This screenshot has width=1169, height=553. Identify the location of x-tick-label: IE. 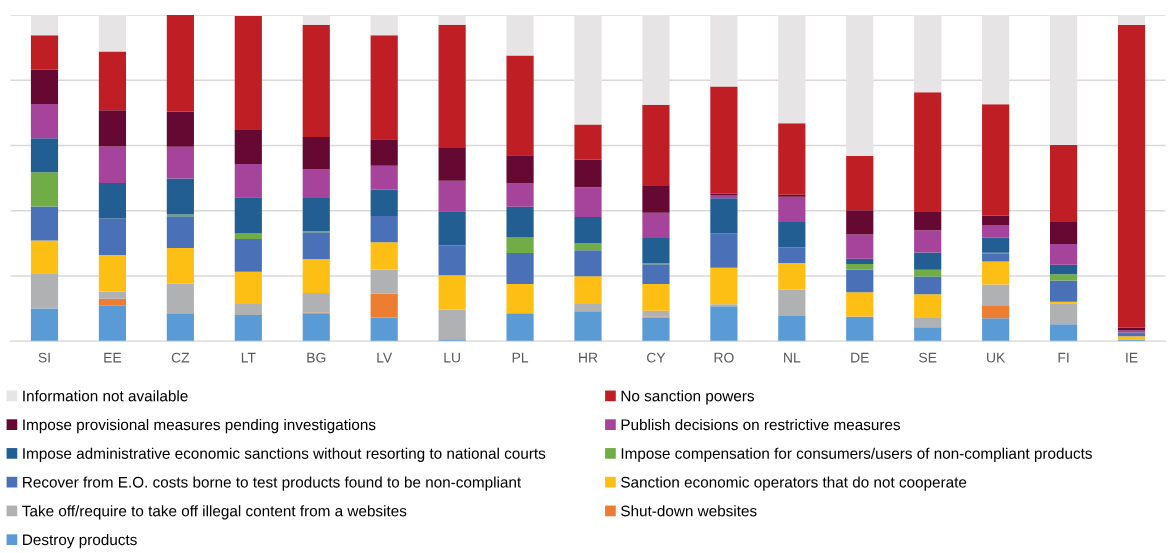
(1132, 357).